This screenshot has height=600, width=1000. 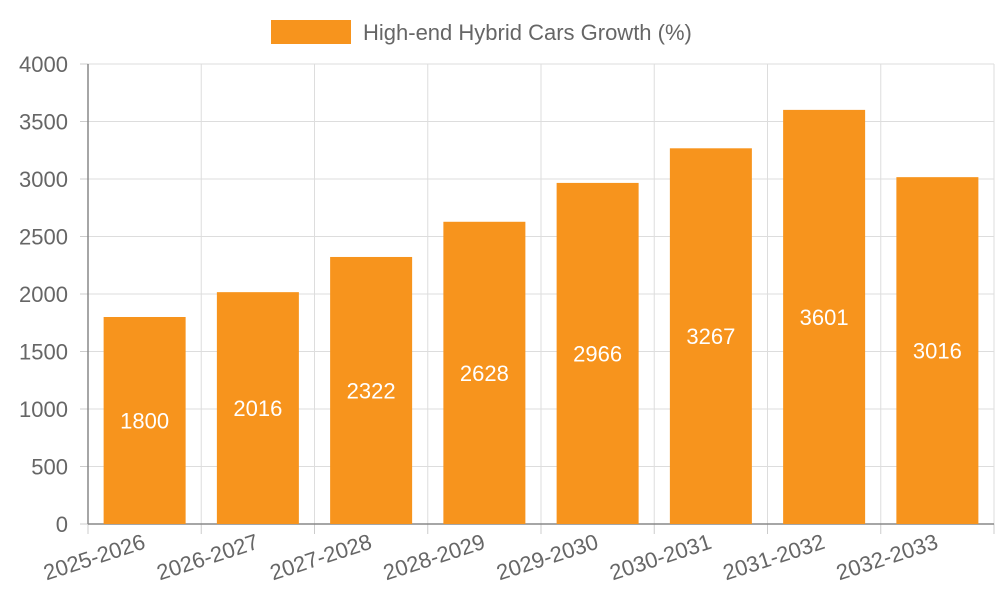 What do you see at coordinates (43, 122) in the screenshot?
I see `y-tick-label: 3500` at bounding box center [43, 122].